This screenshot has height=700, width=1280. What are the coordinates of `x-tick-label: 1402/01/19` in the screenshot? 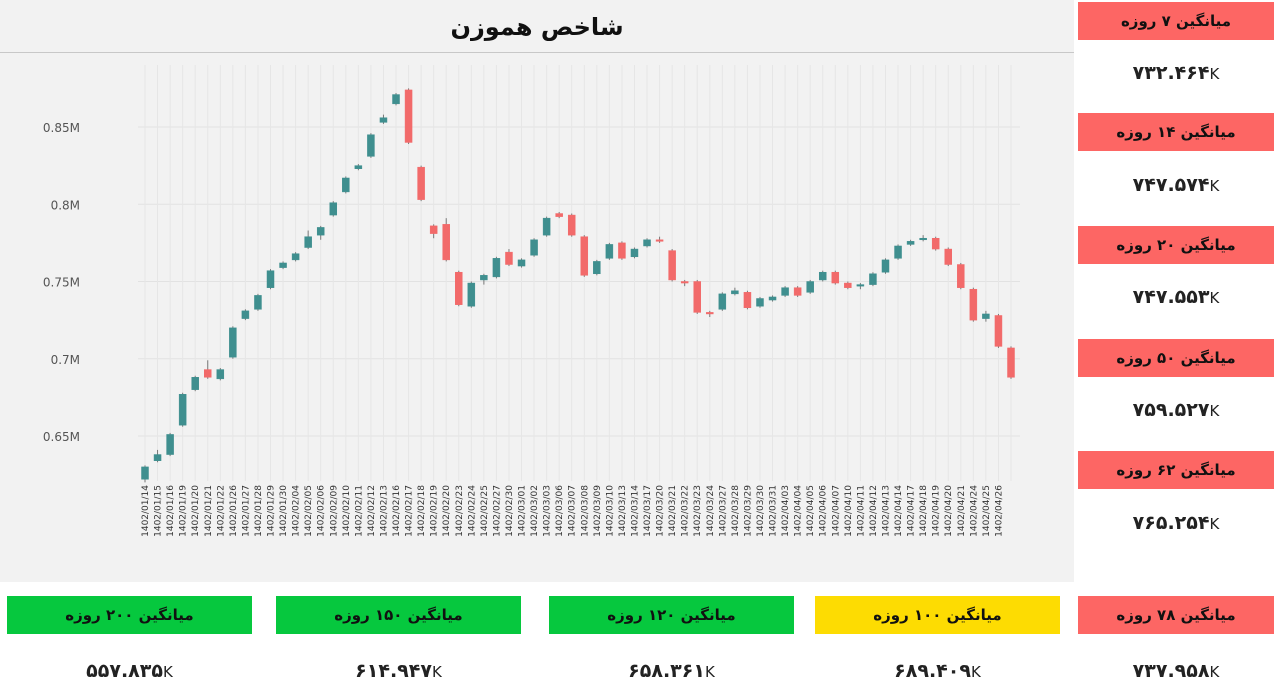 It's located at (184, 511).